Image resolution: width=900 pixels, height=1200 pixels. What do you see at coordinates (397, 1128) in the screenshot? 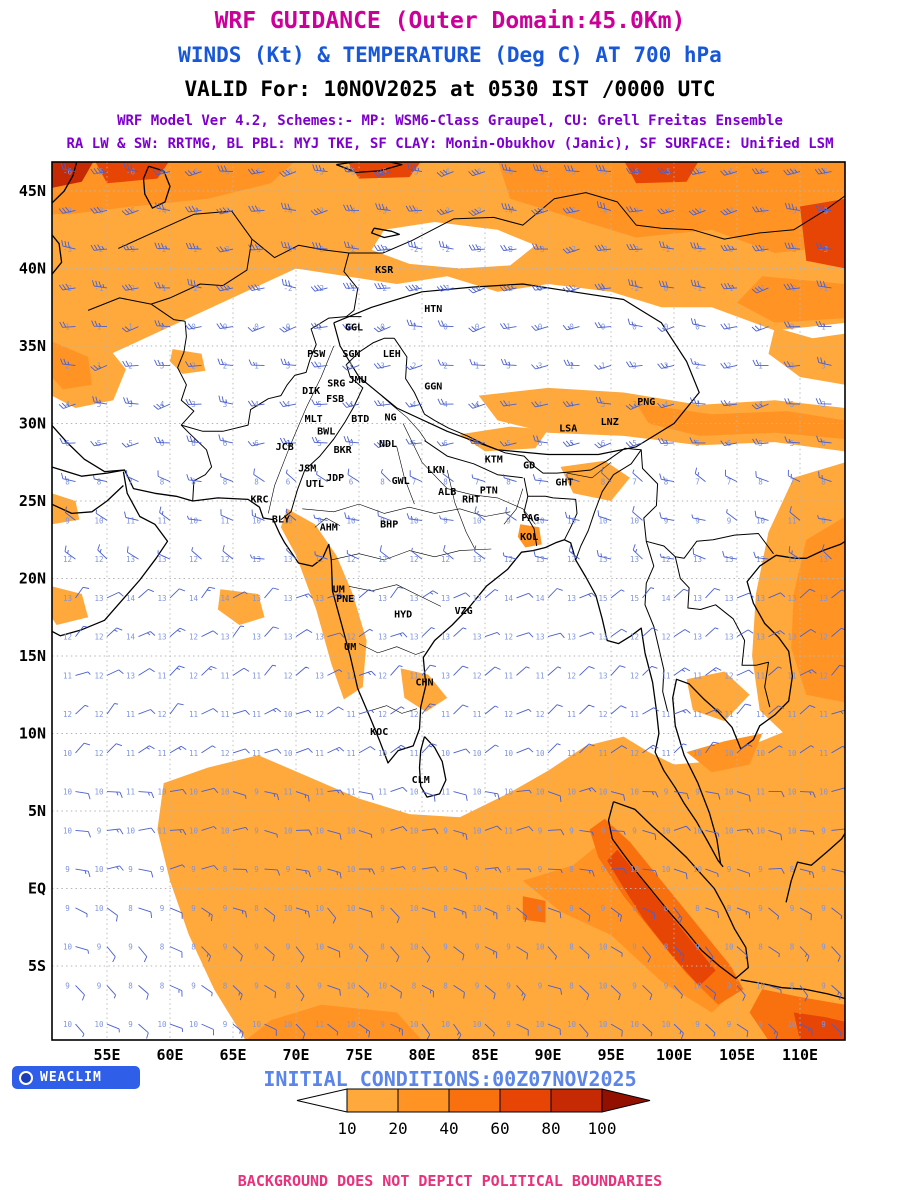
I see `colorbar-label: 20` at bounding box center [397, 1128].